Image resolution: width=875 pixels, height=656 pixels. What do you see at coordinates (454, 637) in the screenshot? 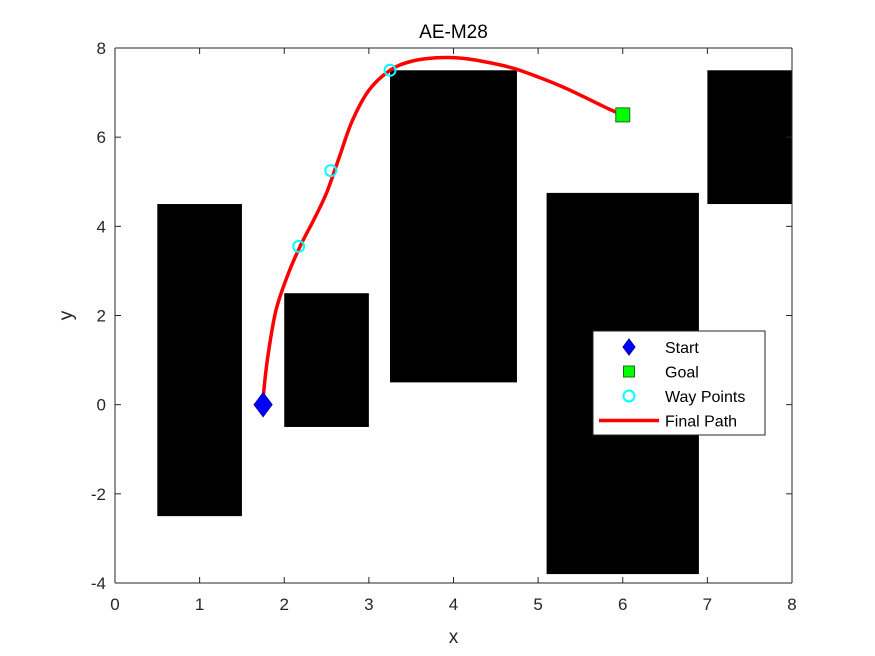
I see `x-axis-label: x` at bounding box center [454, 637].